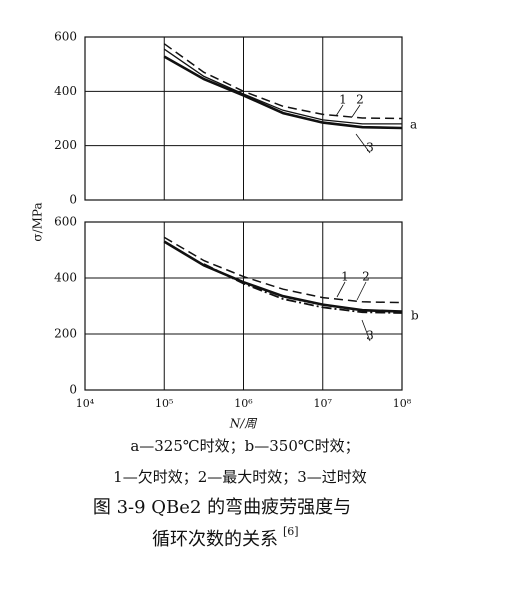 Image resolution: width=517 pixels, height=606 pixels. Describe the element at coordinates (164, 403) in the screenshot. I see `x-tick-label: 10⁵` at that location.